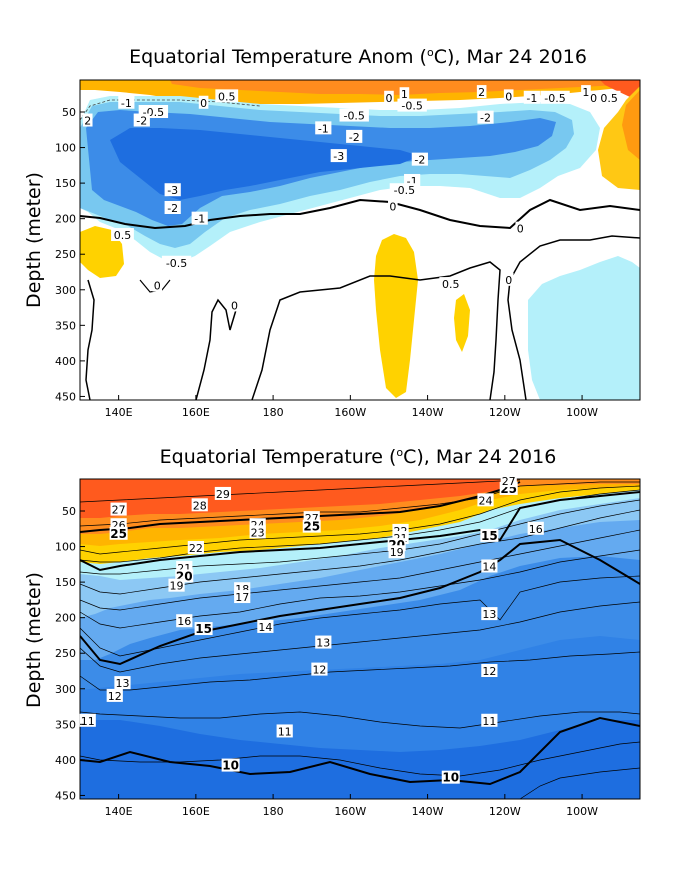 This screenshot has width=680, height=880. I want to click on contour-label: -3, so click(172, 190).